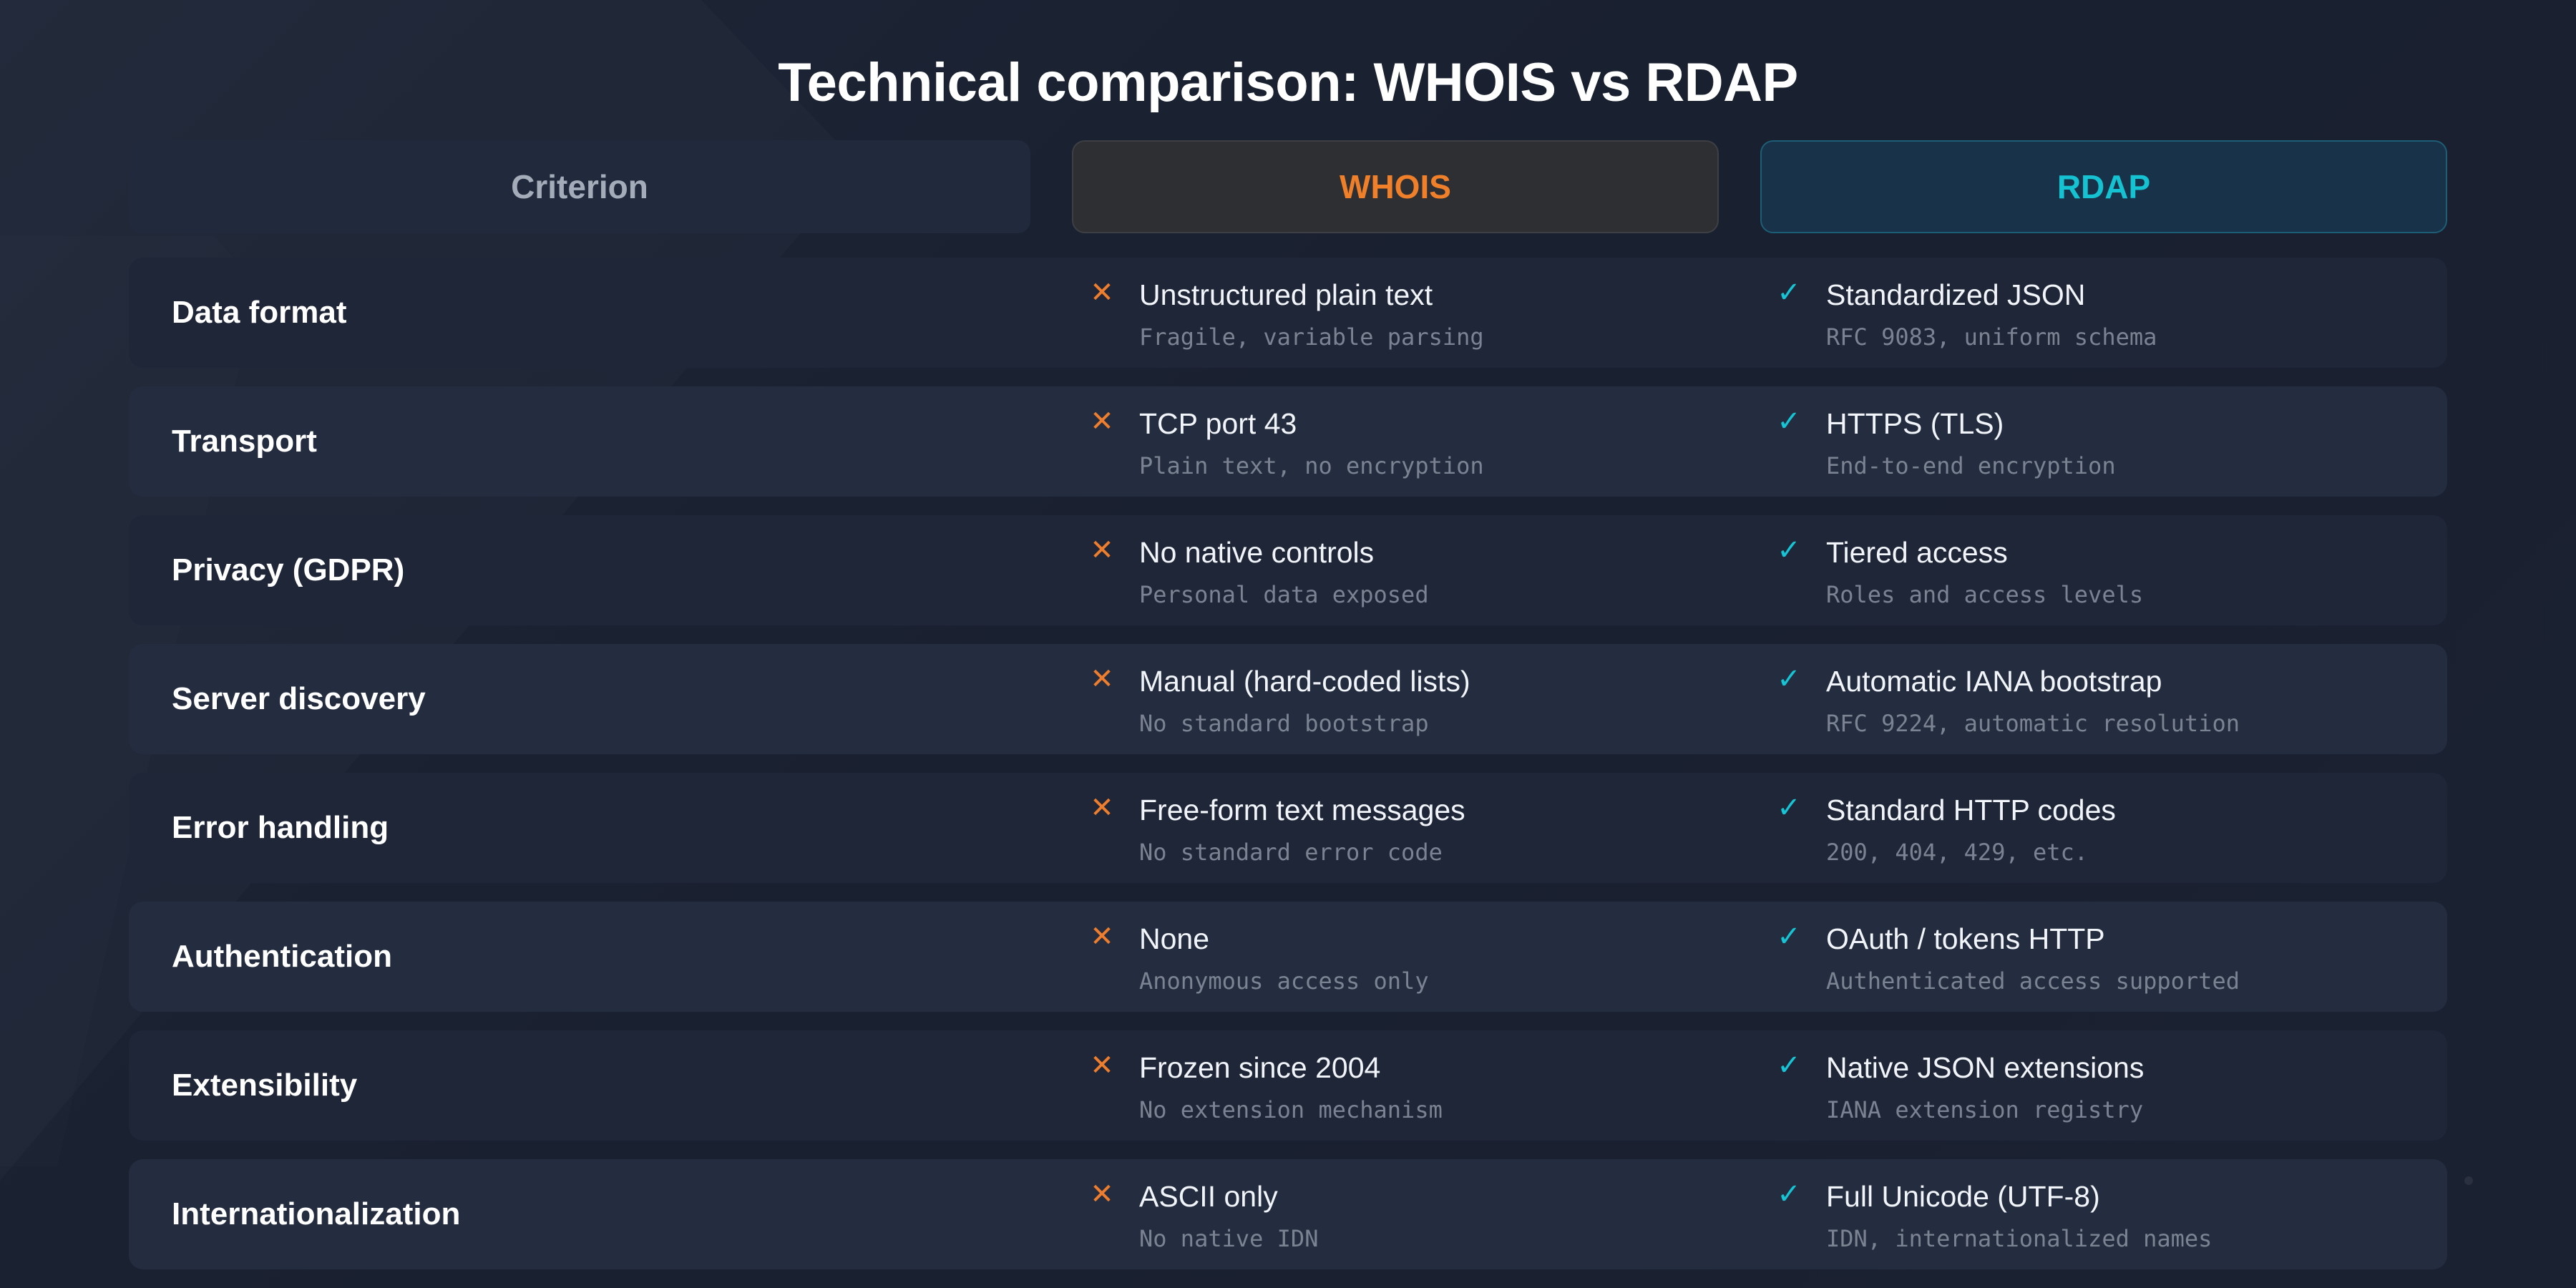 The width and height of the screenshot is (2576, 1288). I want to click on rdap-value: Full Unicode (UTF-8), so click(1963, 1196).